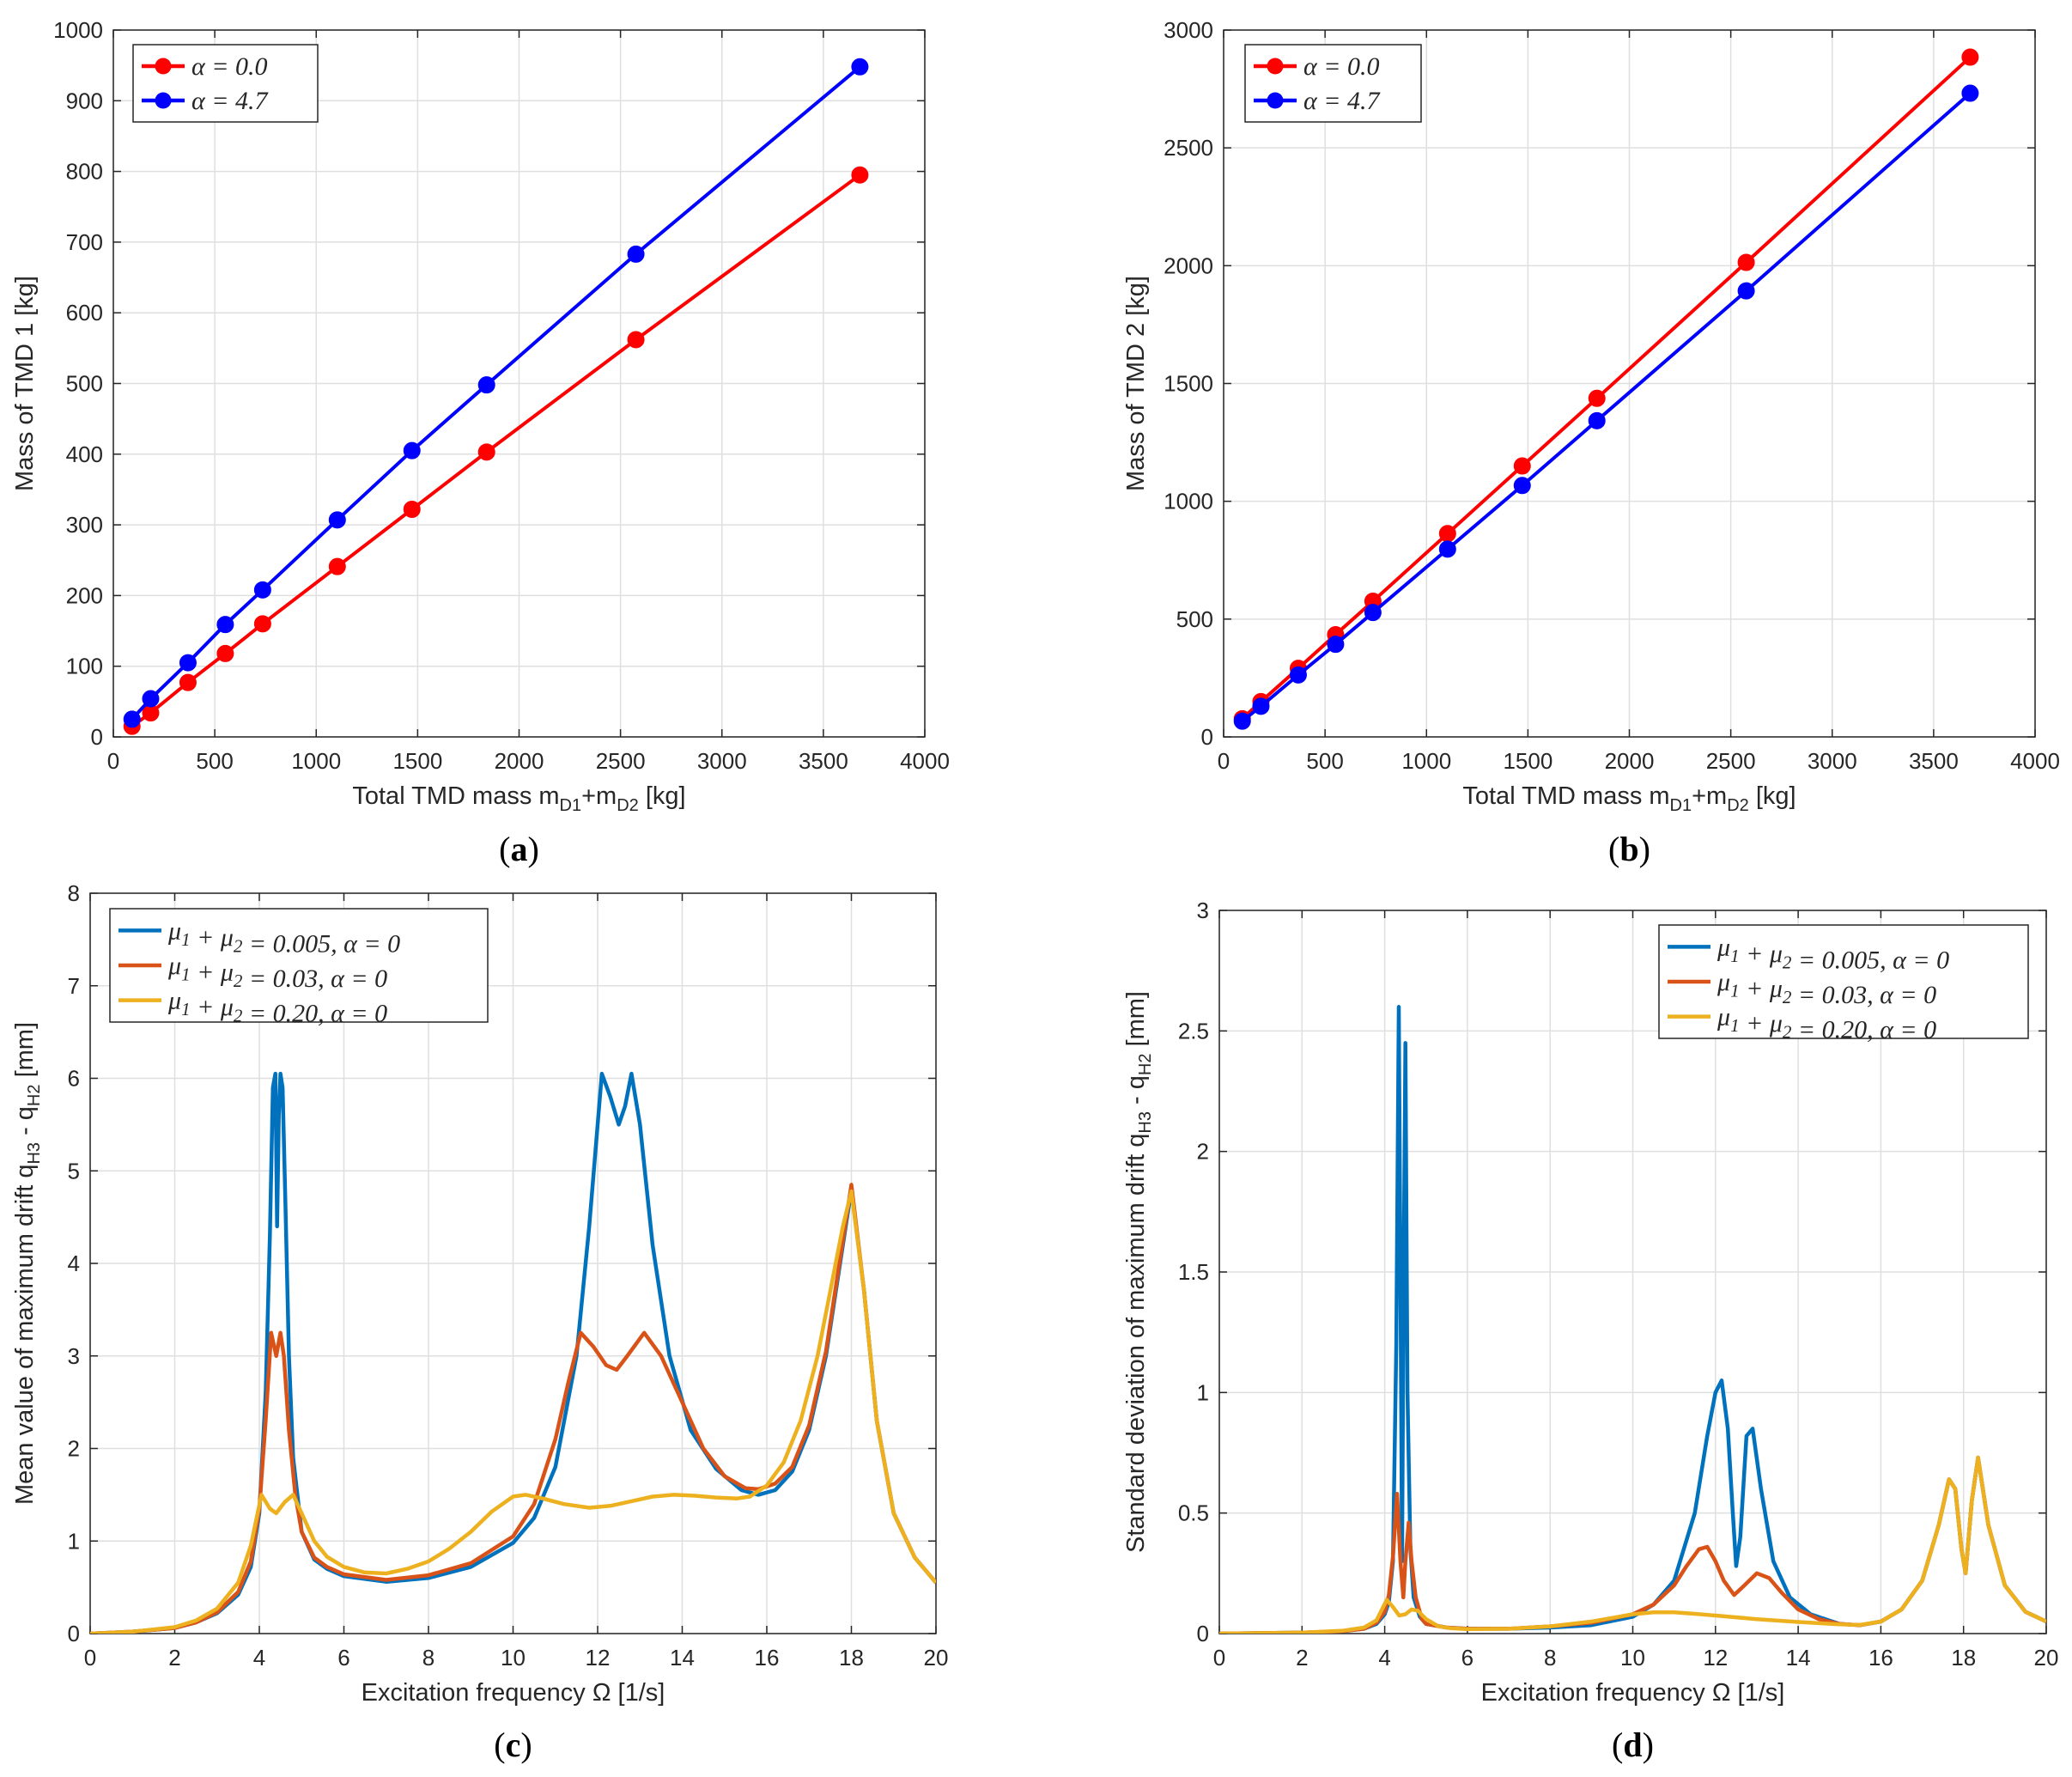  I want to click on y-tick-label: 1500, so click(1189, 384).